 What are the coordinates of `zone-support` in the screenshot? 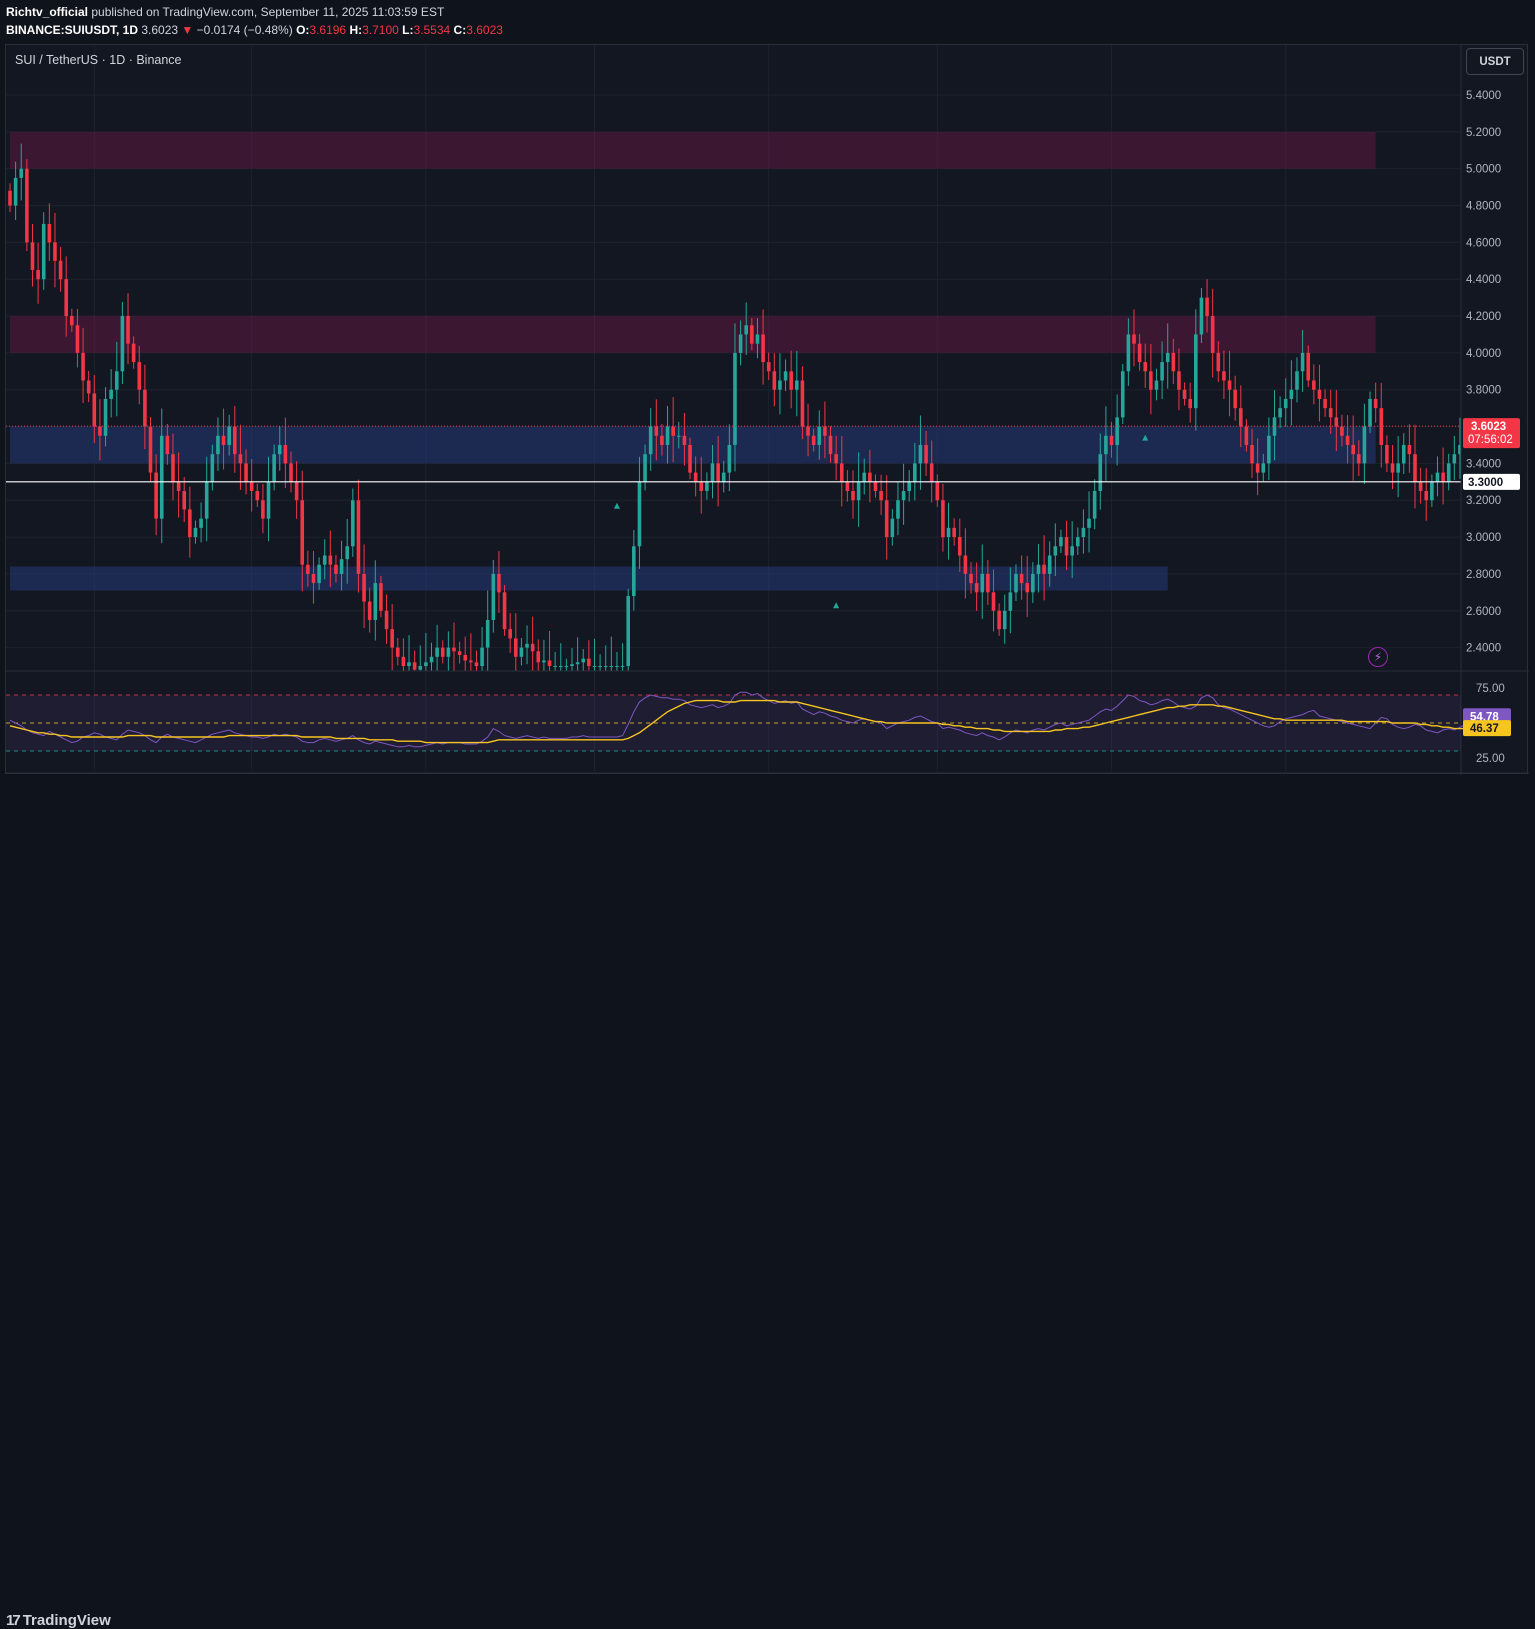 It's located at (693, 445).